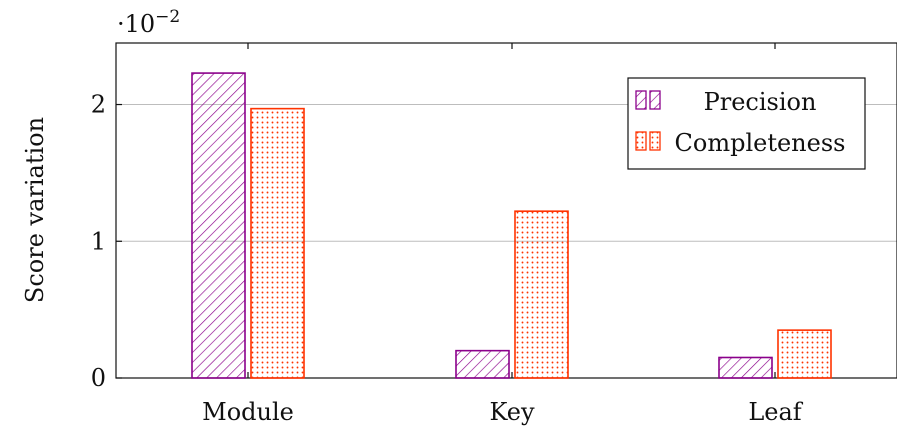 The image size is (897, 430). I want to click on bar-completeness-module, so click(277, 243).